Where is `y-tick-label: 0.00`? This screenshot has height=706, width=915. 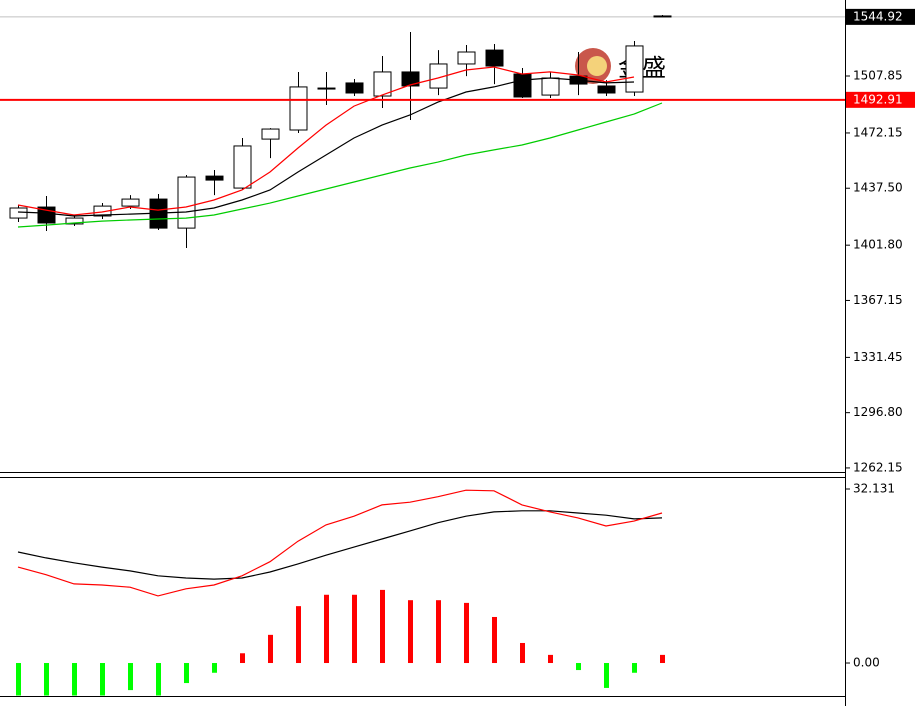 y-tick-label: 0.00 is located at coordinates (866, 663).